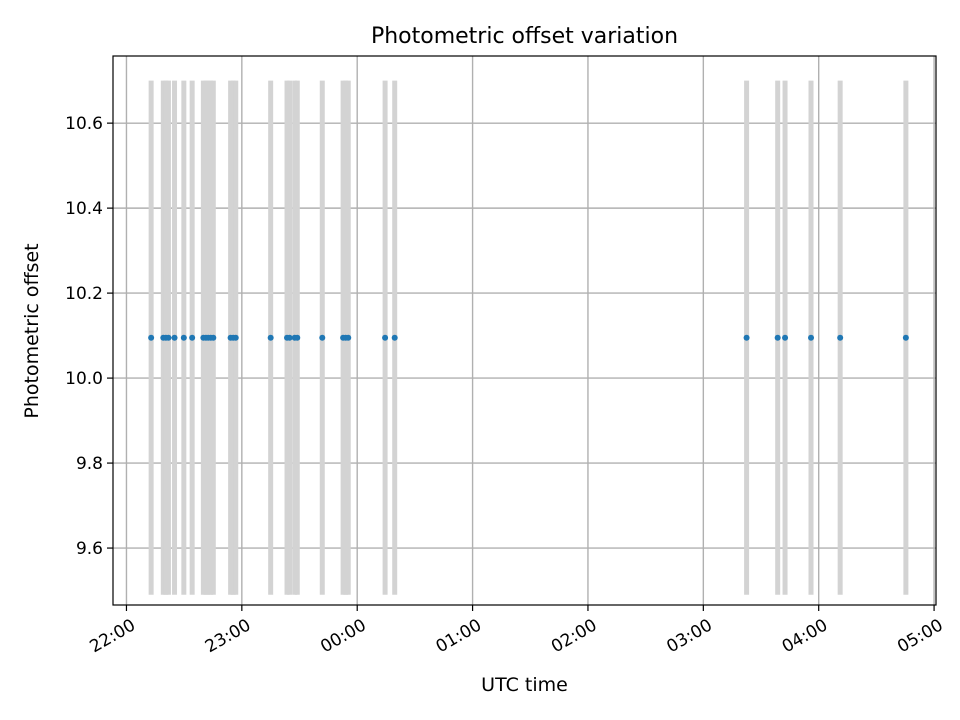 This screenshot has height=720, width=960. Describe the element at coordinates (84, 379) in the screenshot. I see `y-tick-label: 10.0` at that location.